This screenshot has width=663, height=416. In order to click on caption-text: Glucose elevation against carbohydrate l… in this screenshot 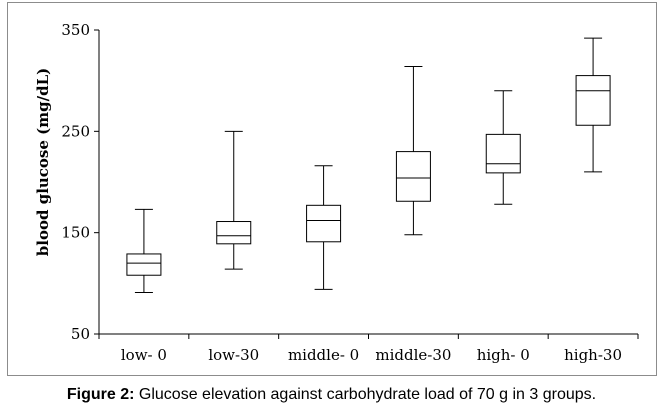, I will do `click(365, 394)`.